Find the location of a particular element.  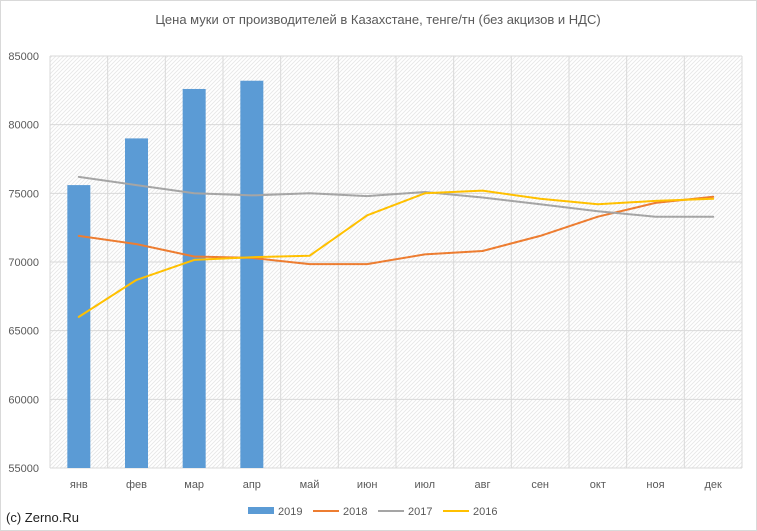

x-tick-label: ноя is located at coordinates (655, 485).